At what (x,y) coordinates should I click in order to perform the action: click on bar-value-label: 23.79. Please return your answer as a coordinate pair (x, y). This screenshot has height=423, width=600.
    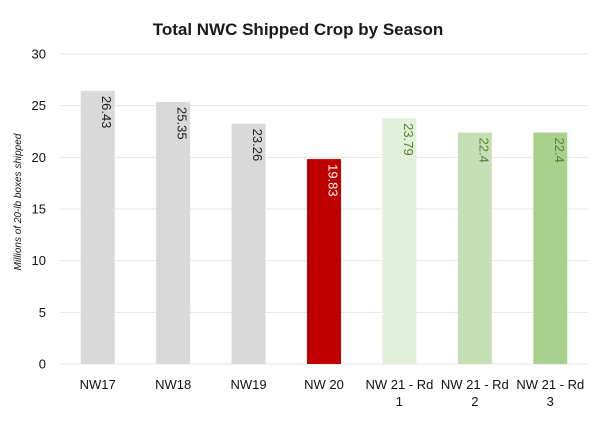
    Looking at the image, I should click on (408, 139).